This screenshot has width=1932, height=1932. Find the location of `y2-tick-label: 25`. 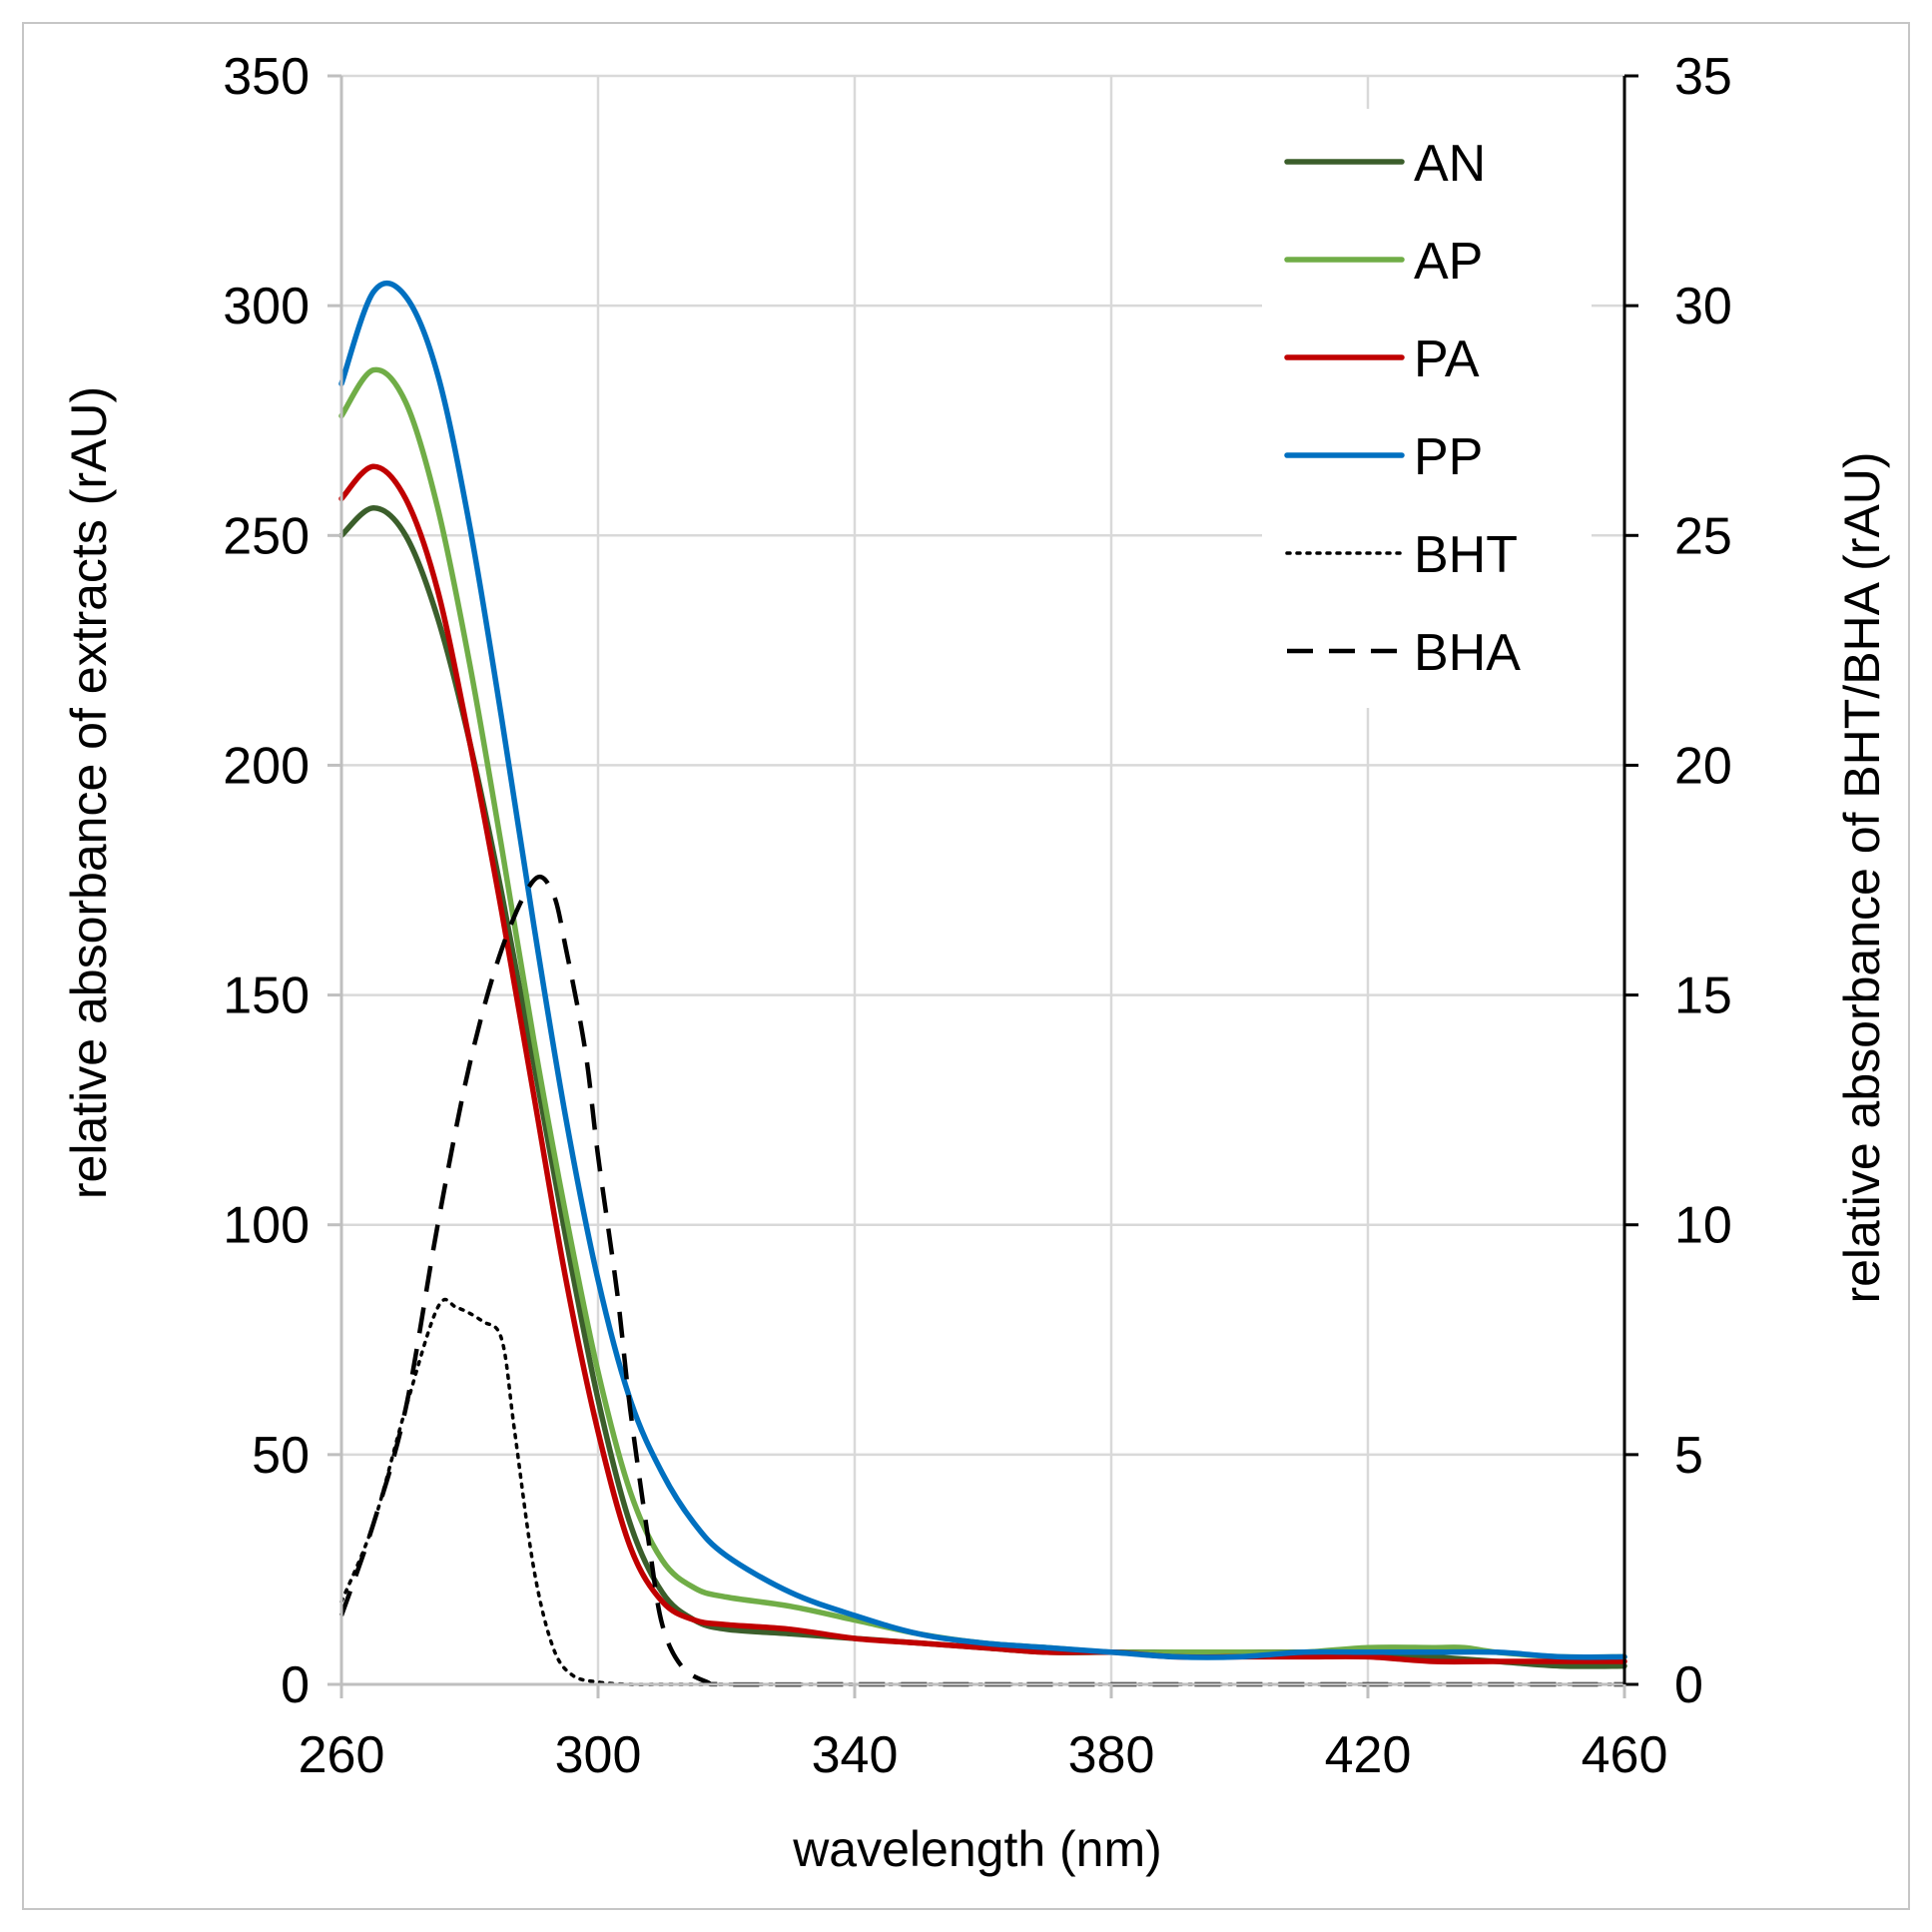

y2-tick-label: 25 is located at coordinates (1703, 536).